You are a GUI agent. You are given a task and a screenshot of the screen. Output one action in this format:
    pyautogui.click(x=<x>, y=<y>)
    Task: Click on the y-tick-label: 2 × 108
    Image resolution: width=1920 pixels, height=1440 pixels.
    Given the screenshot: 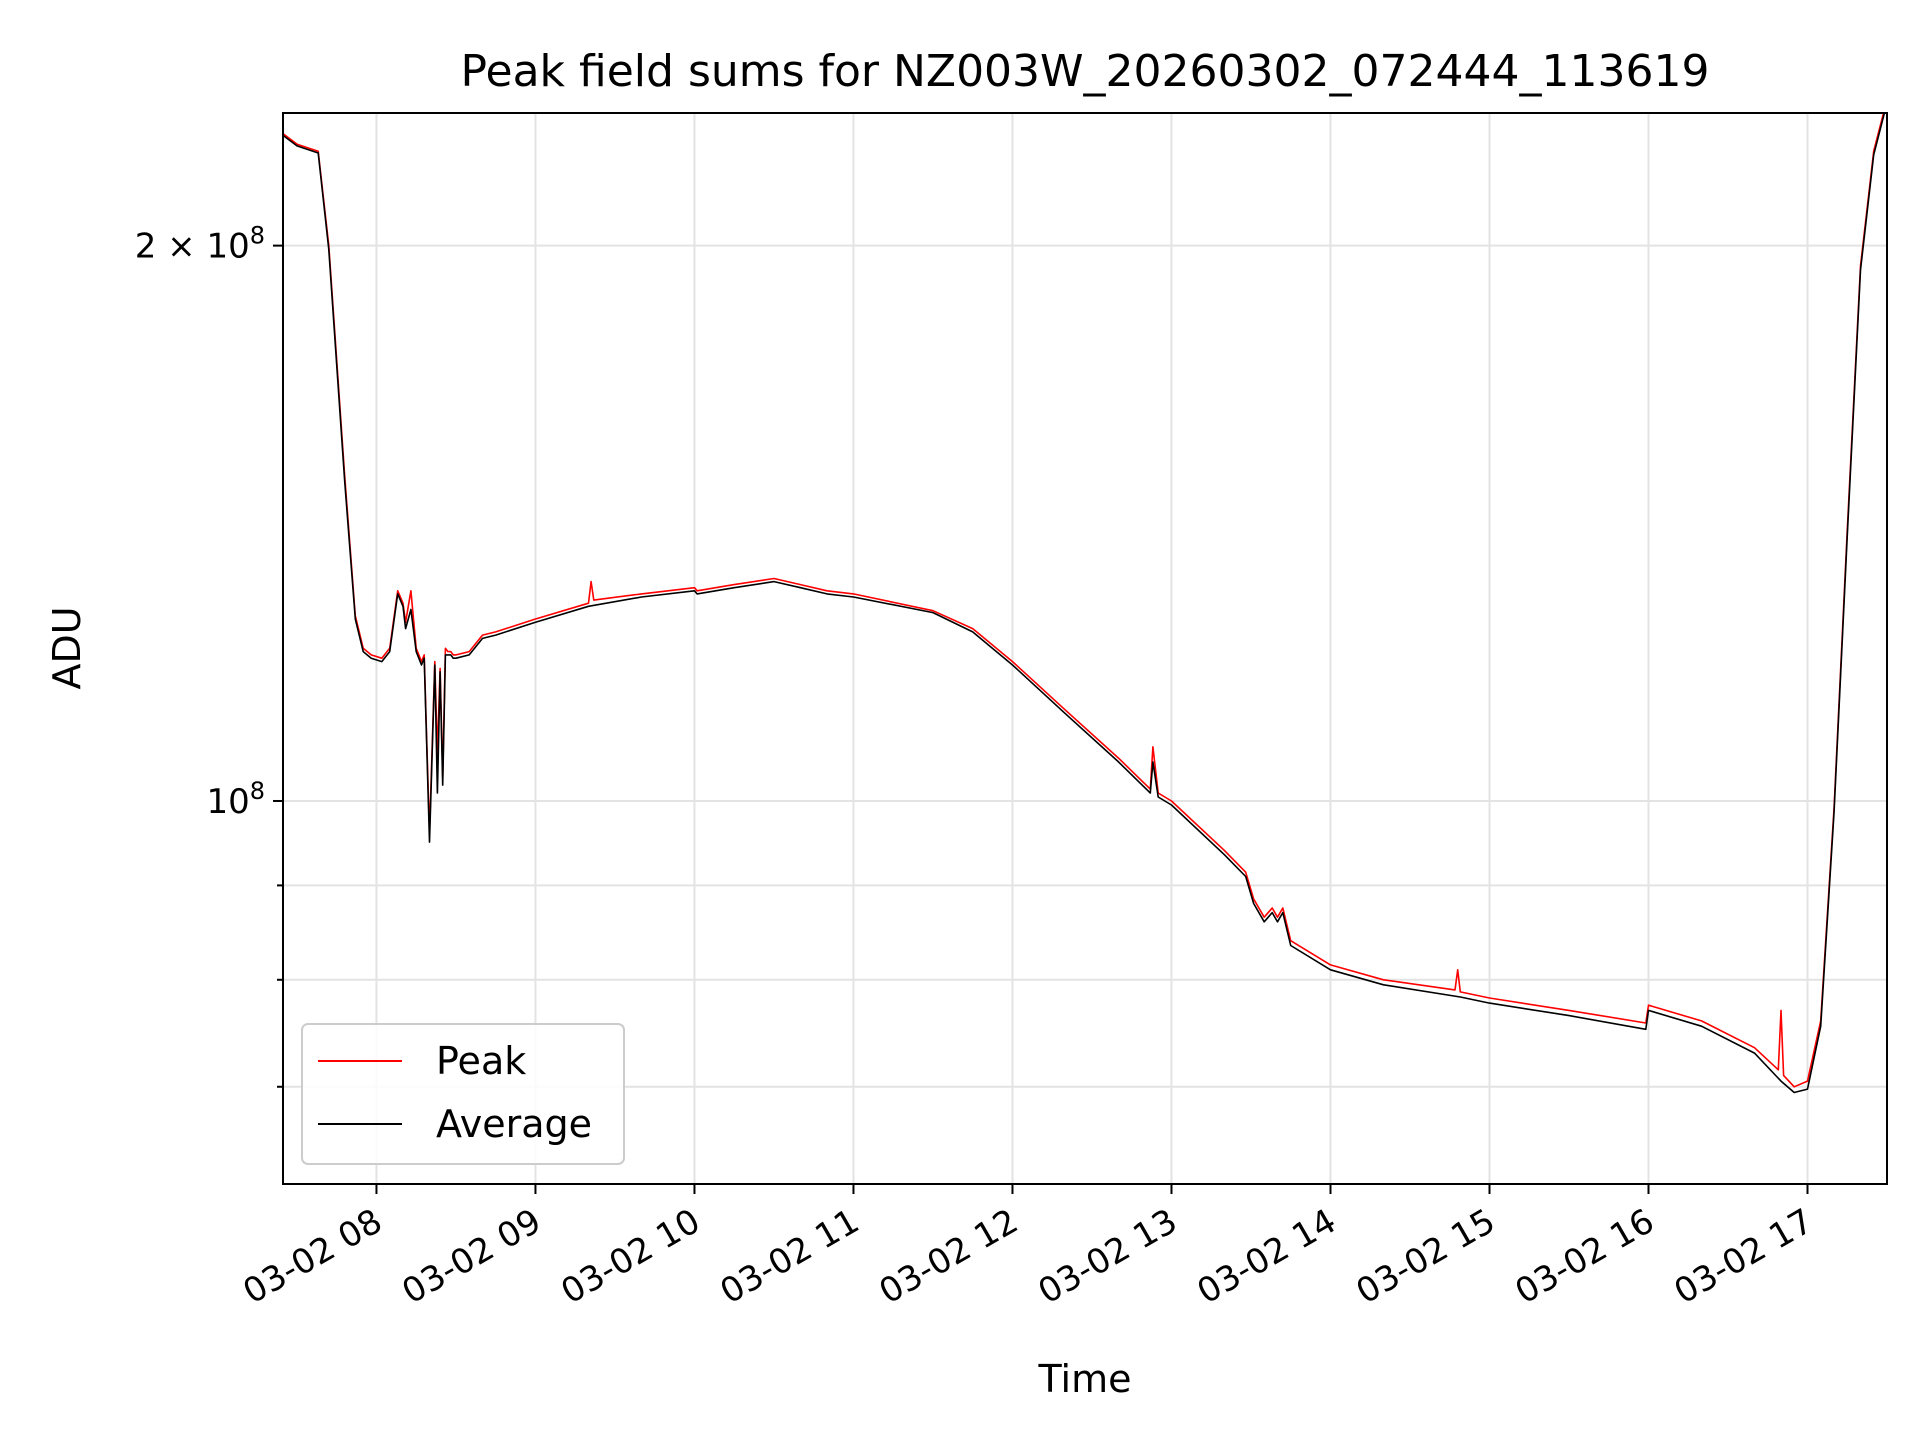 What is the action you would take?
    pyautogui.click(x=200, y=244)
    